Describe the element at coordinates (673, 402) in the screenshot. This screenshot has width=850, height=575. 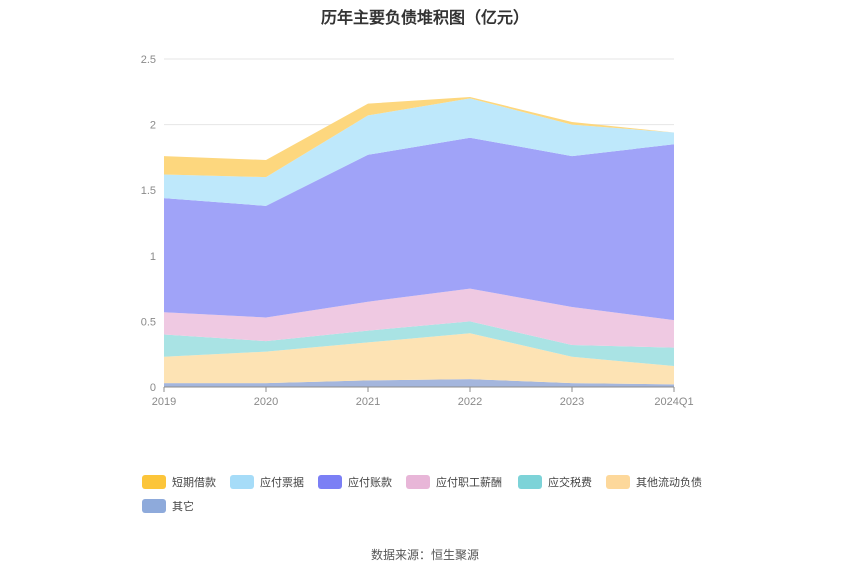
I see `x-tick-label: 2024Q1` at that location.